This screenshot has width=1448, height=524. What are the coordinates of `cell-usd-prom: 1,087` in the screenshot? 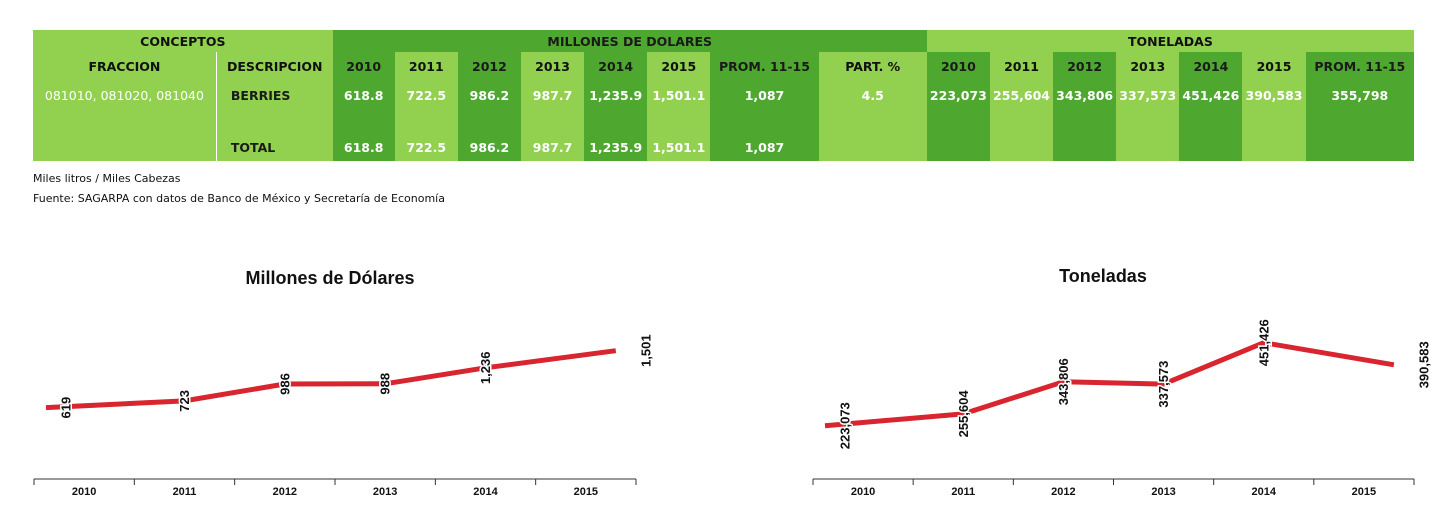 It's located at (764, 95).